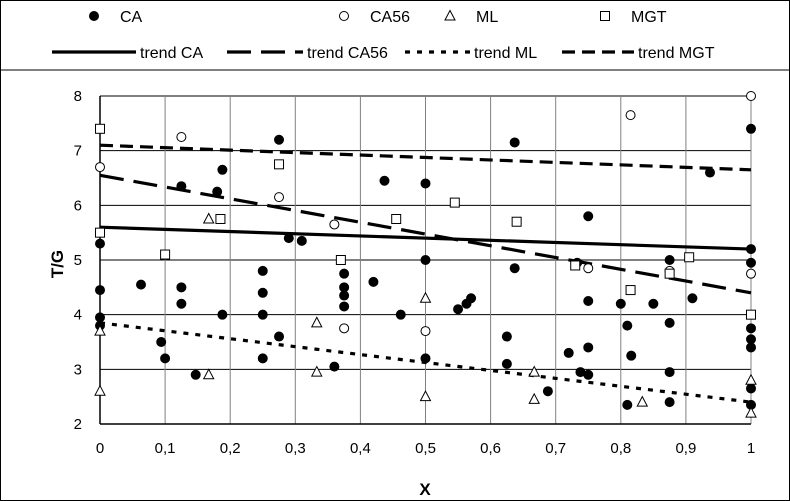 This screenshot has height=501, width=790. I want to click on x-tick-label: 0,8, so click(620, 448).